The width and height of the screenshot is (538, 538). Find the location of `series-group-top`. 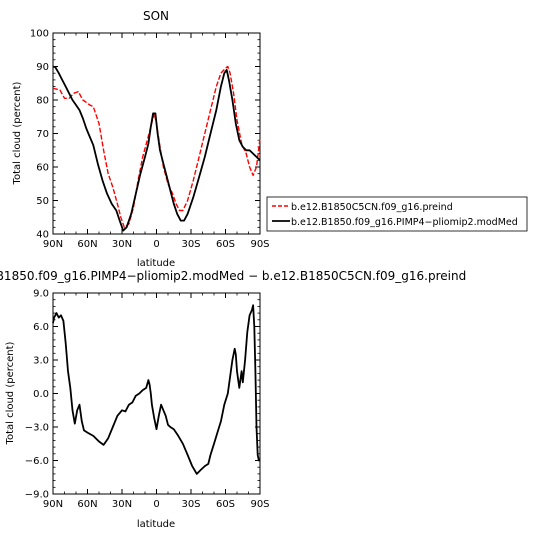

series-group-top is located at coordinates (156, 148).